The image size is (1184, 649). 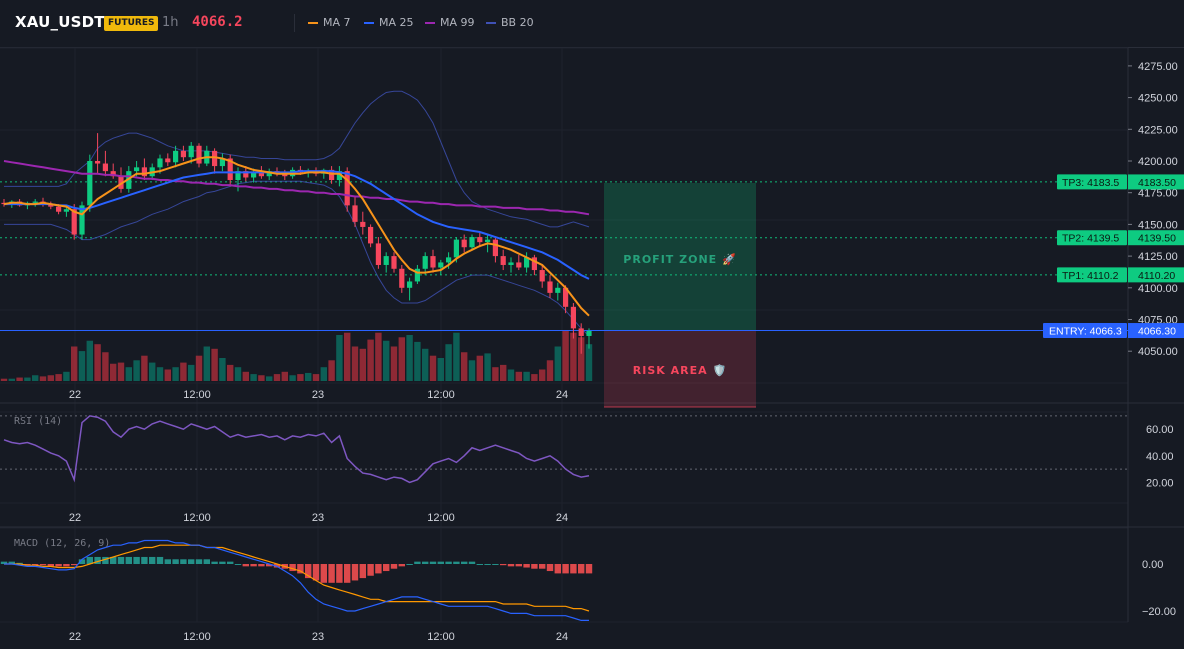 I want to click on header-divider, so click(x=294, y=23).